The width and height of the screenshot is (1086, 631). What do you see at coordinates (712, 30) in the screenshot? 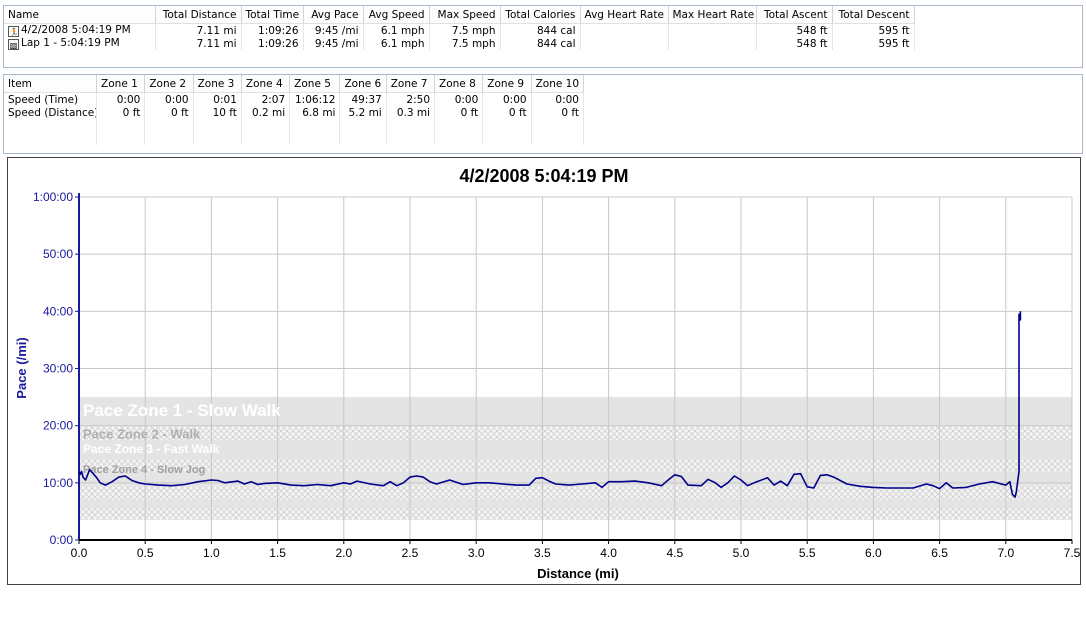
I see `activity-max-heart-rate` at bounding box center [712, 30].